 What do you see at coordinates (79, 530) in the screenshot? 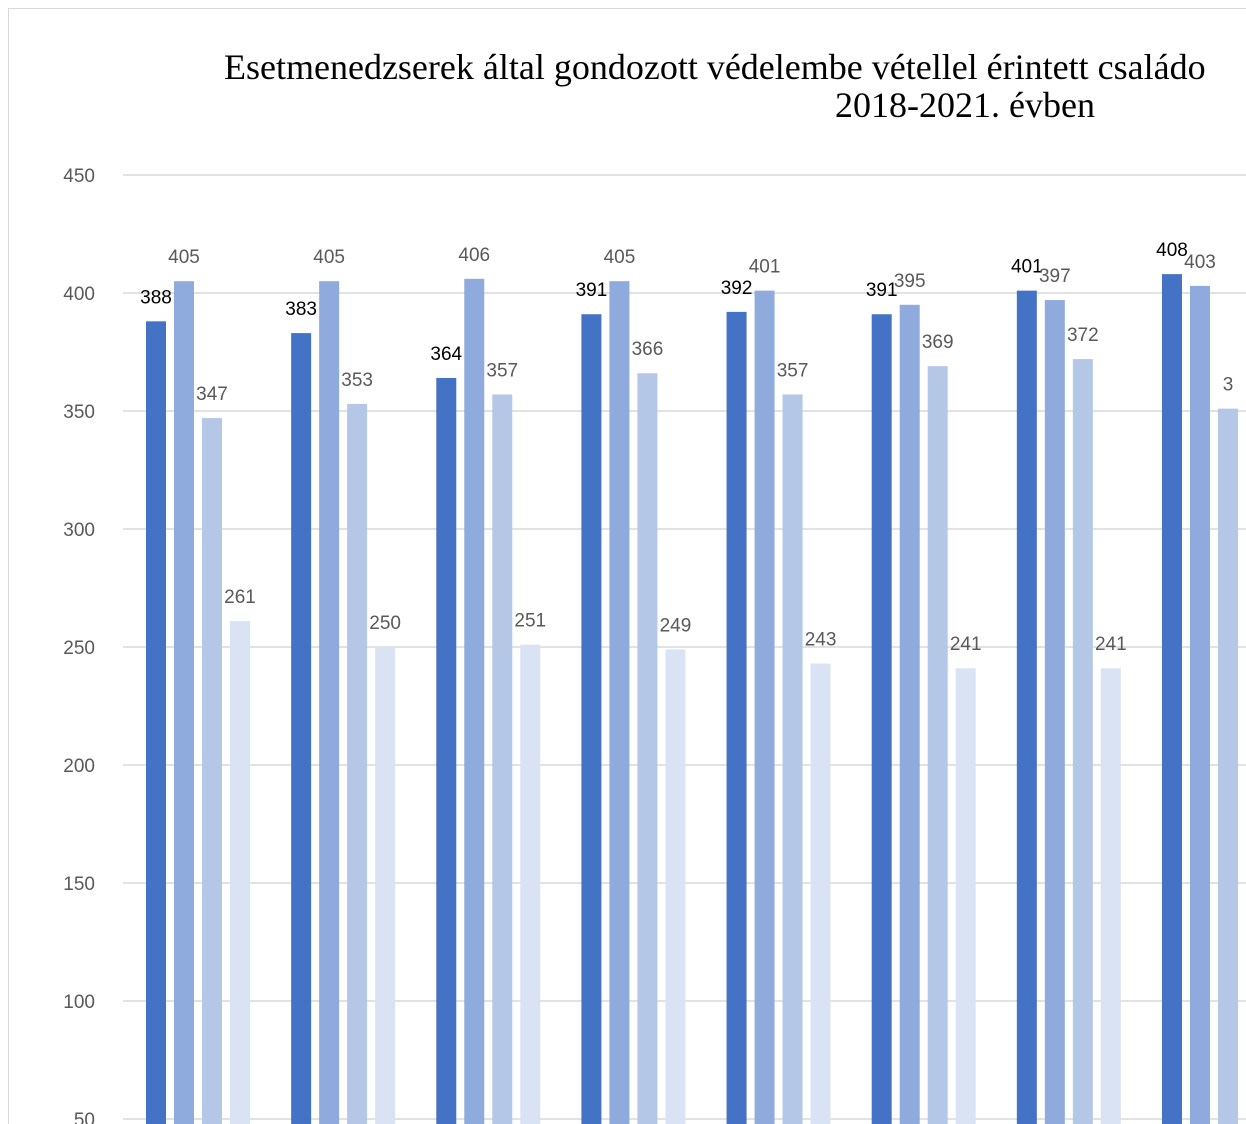
I see `y-tick-label: 300` at bounding box center [79, 530].